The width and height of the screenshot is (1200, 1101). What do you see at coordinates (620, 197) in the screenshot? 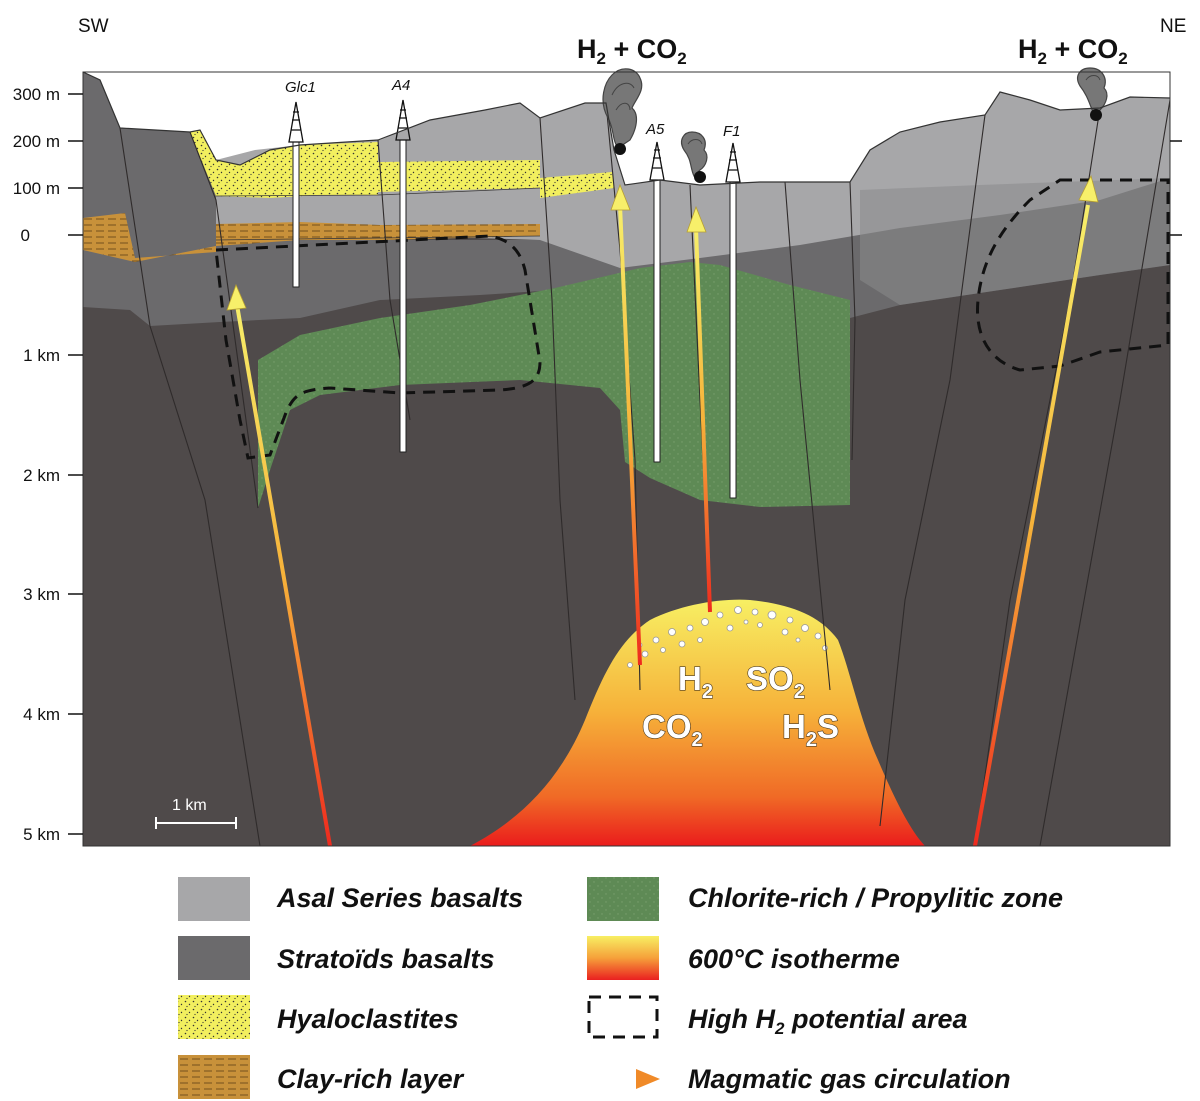
I see `gas-arrowhead-center-left` at bounding box center [620, 197].